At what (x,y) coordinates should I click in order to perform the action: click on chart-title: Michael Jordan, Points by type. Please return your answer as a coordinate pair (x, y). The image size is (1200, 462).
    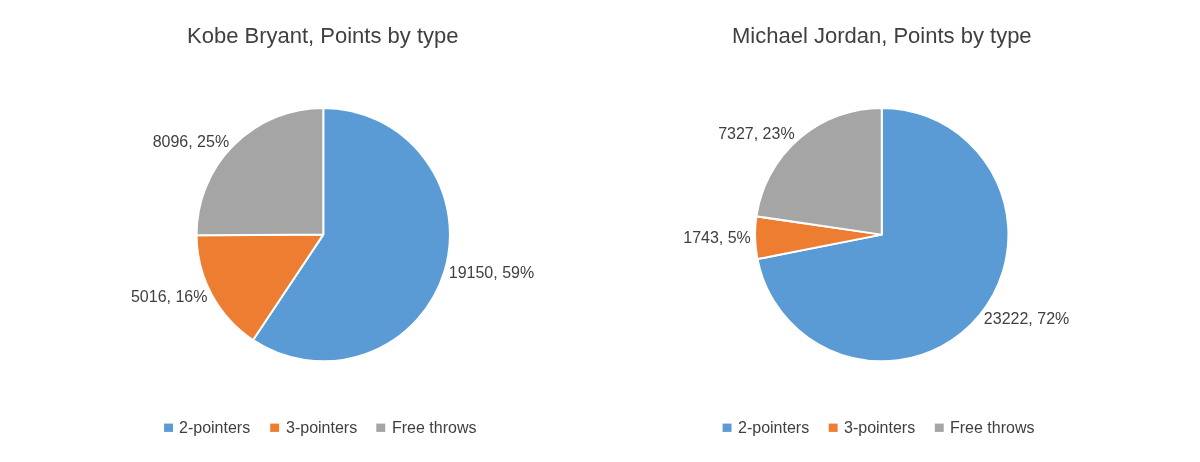
    Looking at the image, I should click on (882, 35).